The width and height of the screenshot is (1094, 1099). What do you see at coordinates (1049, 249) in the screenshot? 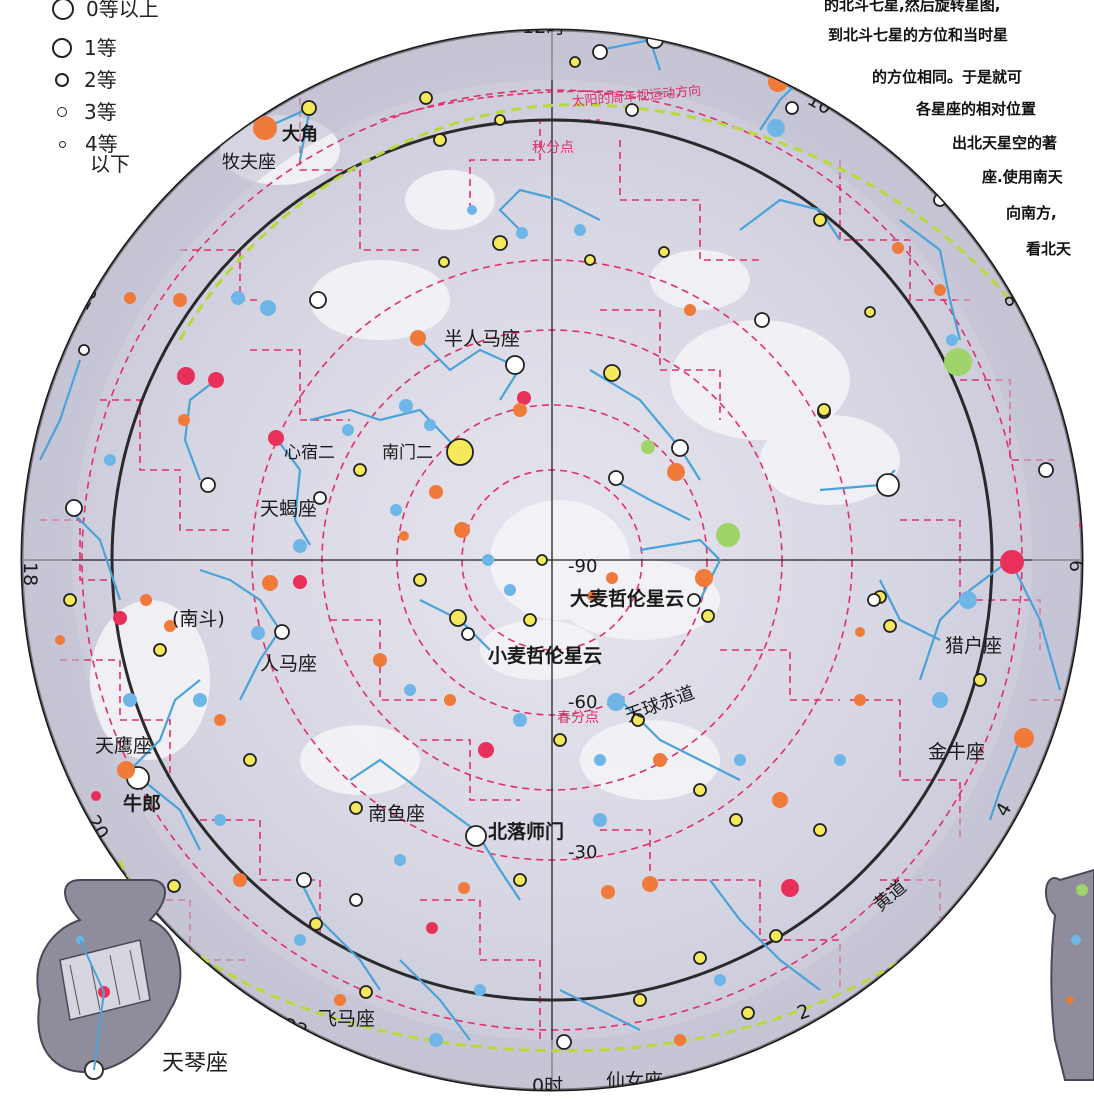
I see `instruction-line-8: 看北天` at bounding box center [1049, 249].